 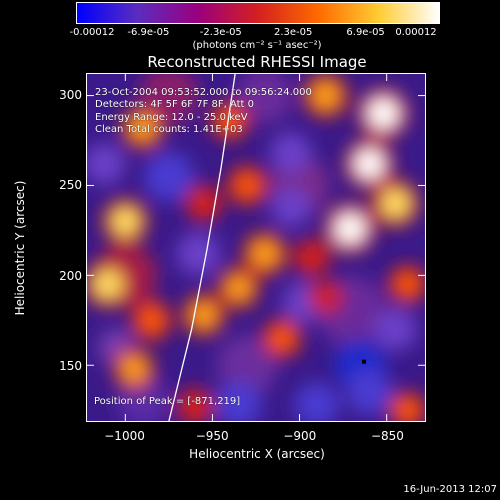 What do you see at coordinates (257, 62) in the screenshot?
I see `plot-title: Reconstructed RHESSI Image` at bounding box center [257, 62].